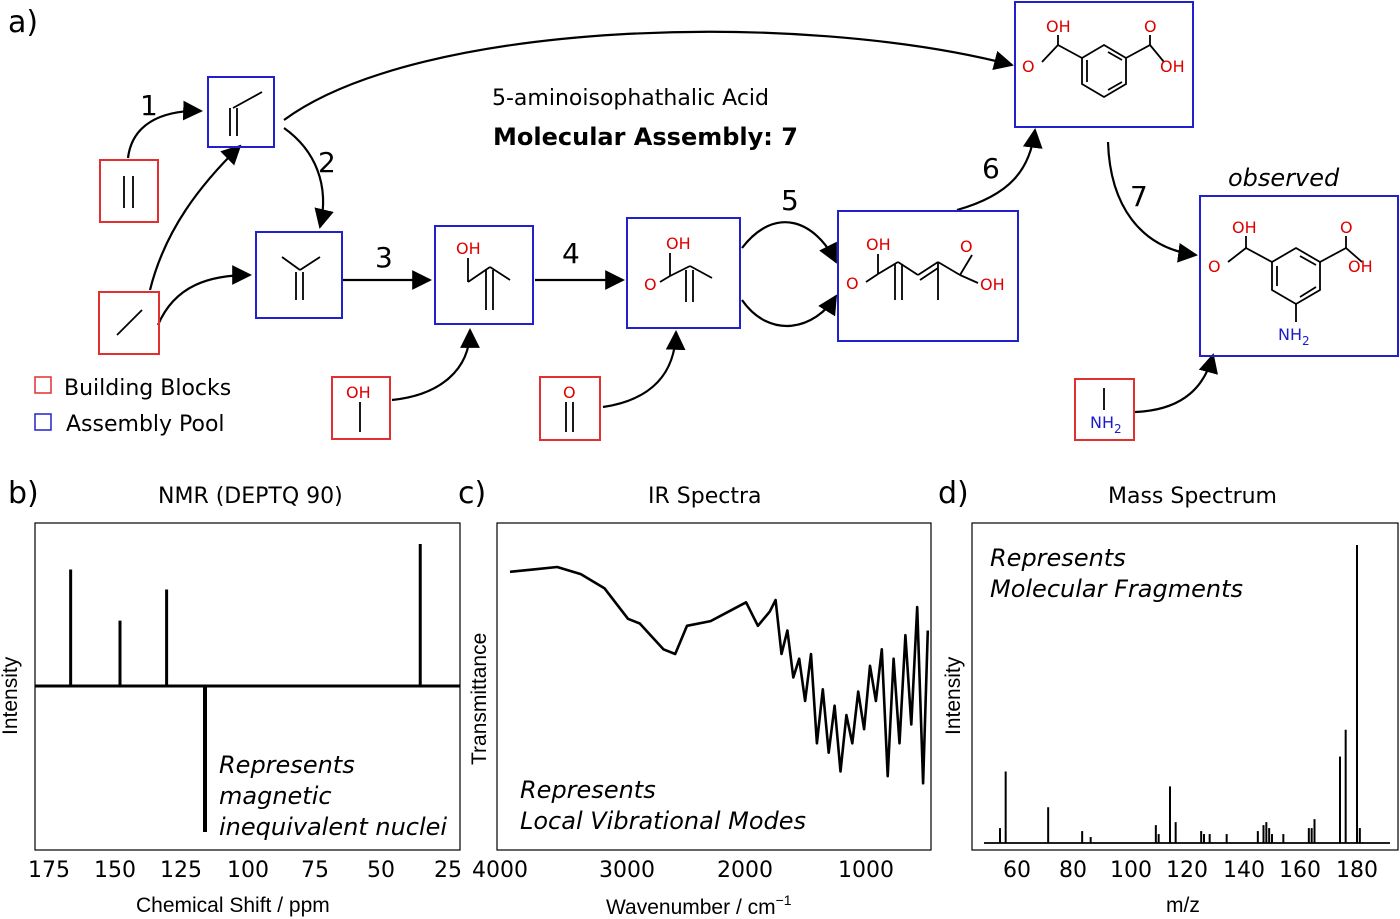 The image size is (1400, 919). I want to click on arrow-methanol-in, so click(435, 365).